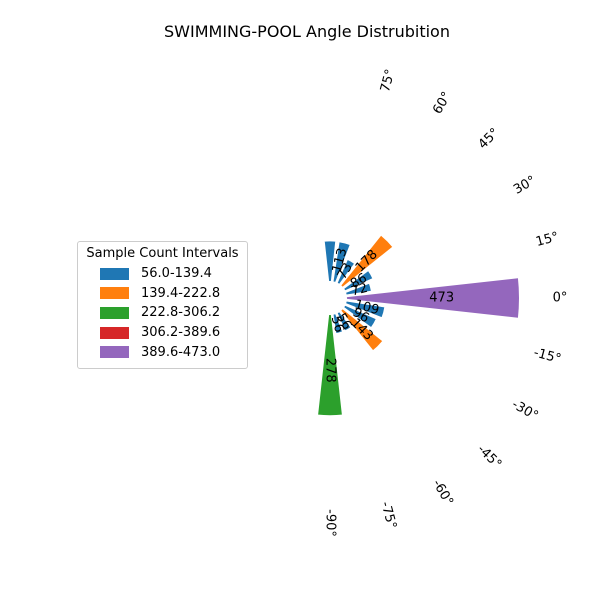 This screenshot has height=600, width=600. I want to click on legend-item: 306.2-389.6, so click(162, 333).